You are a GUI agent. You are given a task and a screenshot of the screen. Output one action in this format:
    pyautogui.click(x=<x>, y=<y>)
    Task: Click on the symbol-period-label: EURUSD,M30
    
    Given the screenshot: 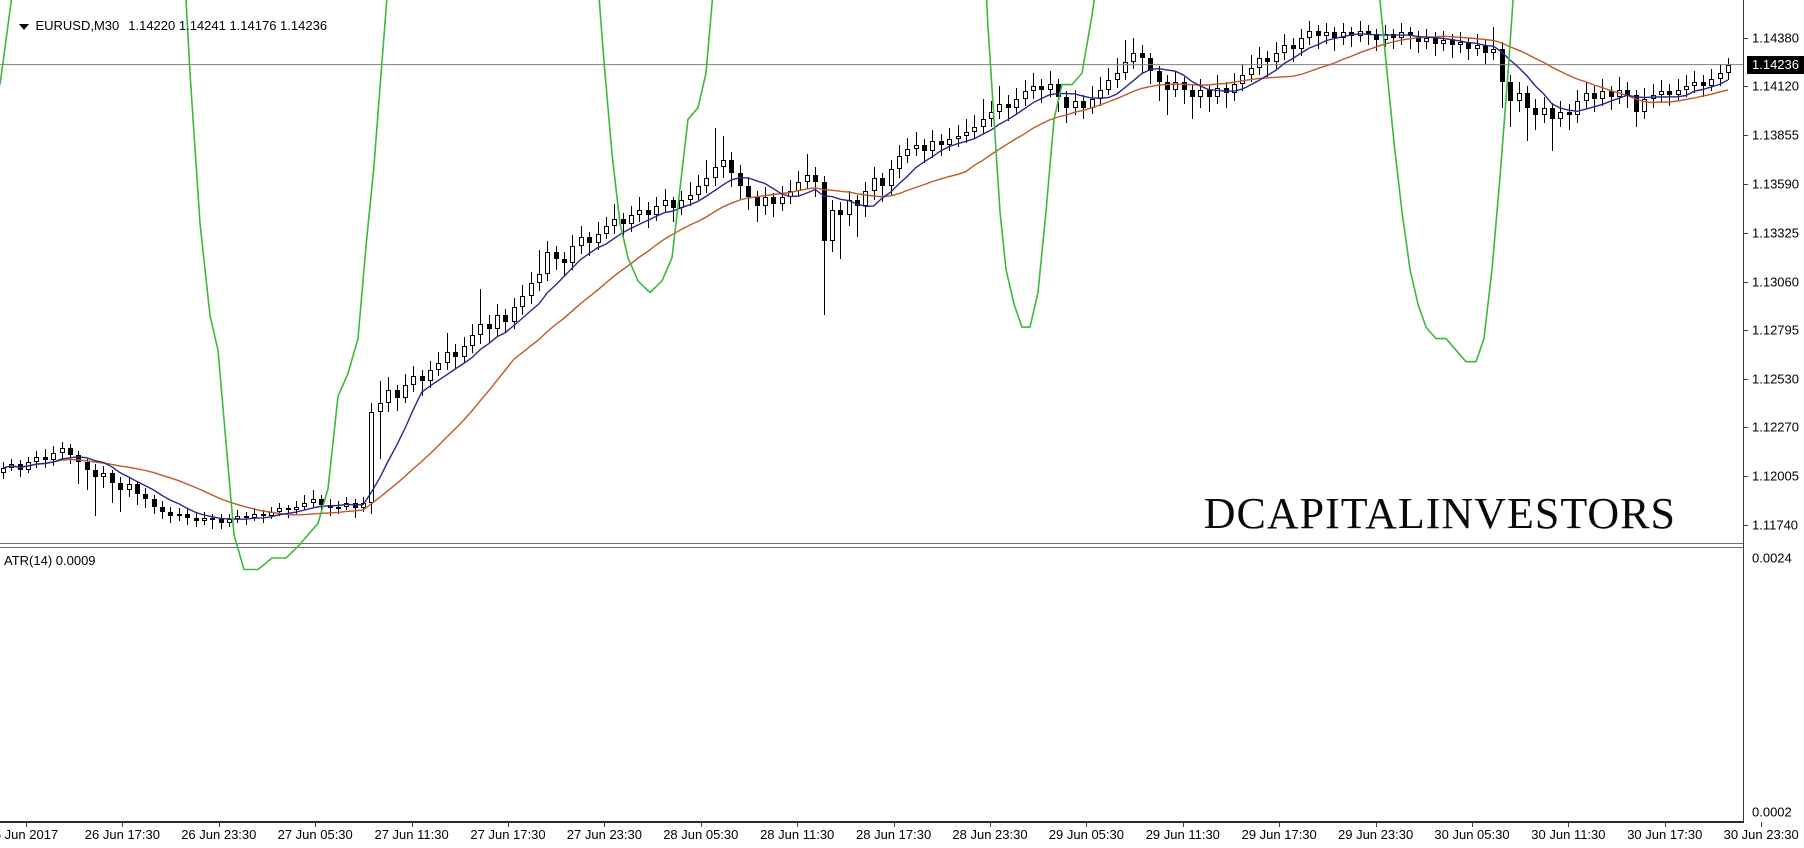 What is the action you would take?
    pyautogui.click(x=77, y=25)
    